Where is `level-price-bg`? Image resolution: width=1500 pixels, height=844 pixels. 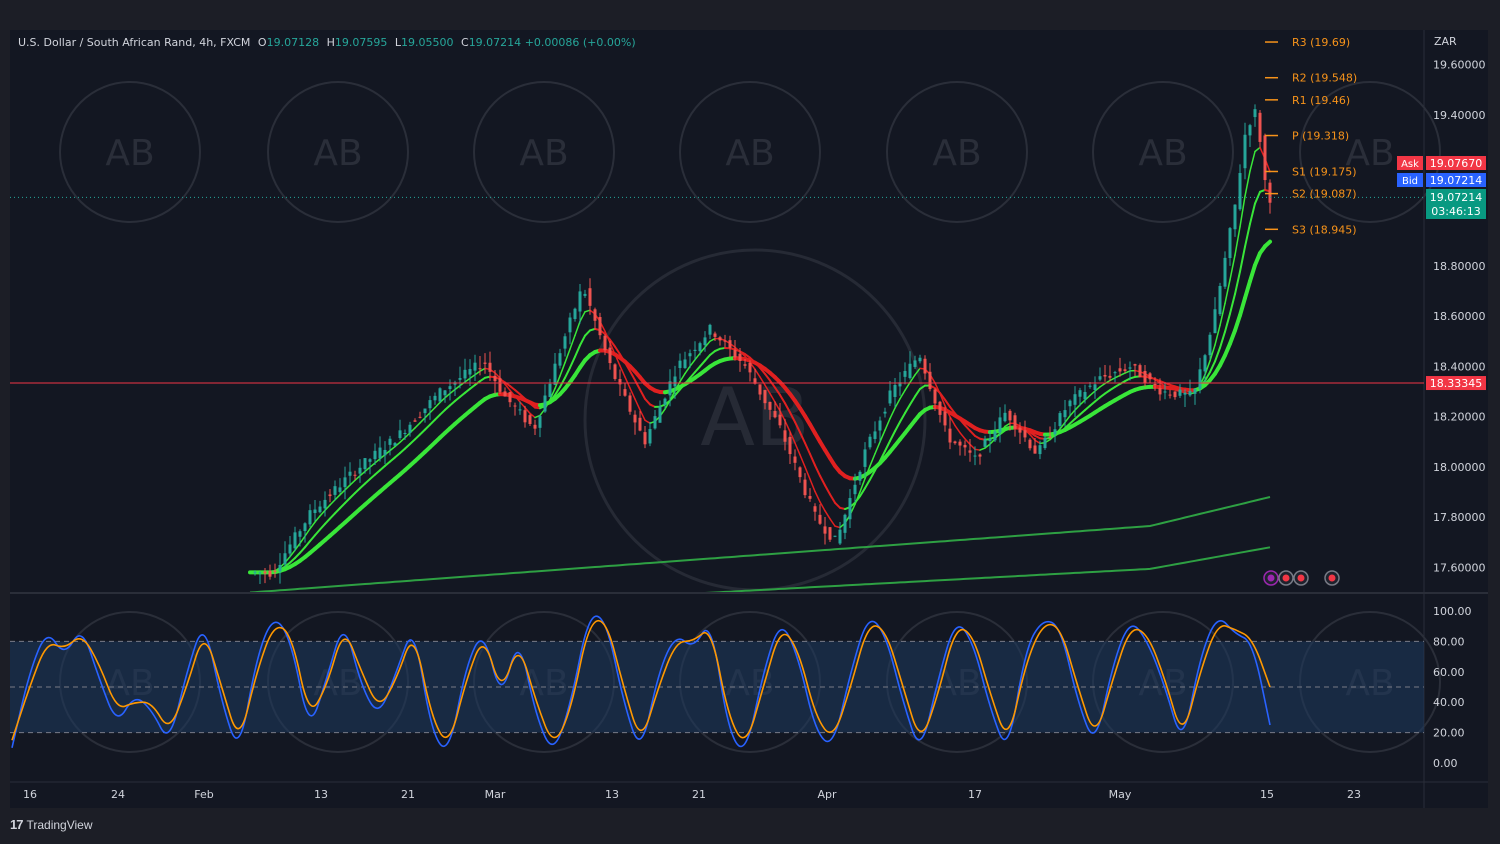 level-price-bg is located at coordinates (1456, 383).